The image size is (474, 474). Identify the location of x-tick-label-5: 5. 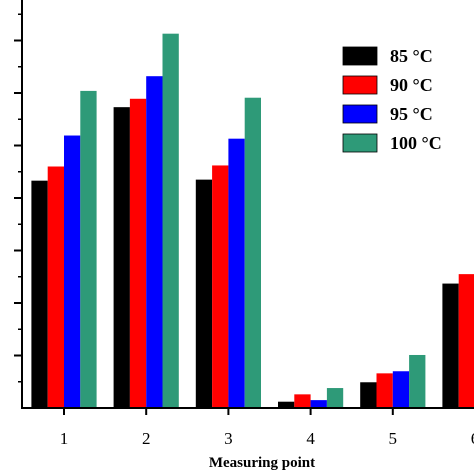
(393, 438).